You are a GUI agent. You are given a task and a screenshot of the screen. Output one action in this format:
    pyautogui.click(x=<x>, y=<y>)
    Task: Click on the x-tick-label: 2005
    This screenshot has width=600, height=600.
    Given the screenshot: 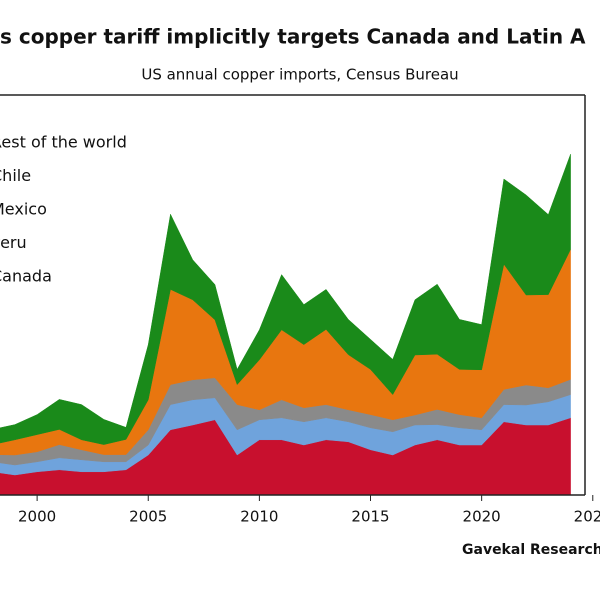 What is the action you would take?
    pyautogui.click(x=148, y=517)
    